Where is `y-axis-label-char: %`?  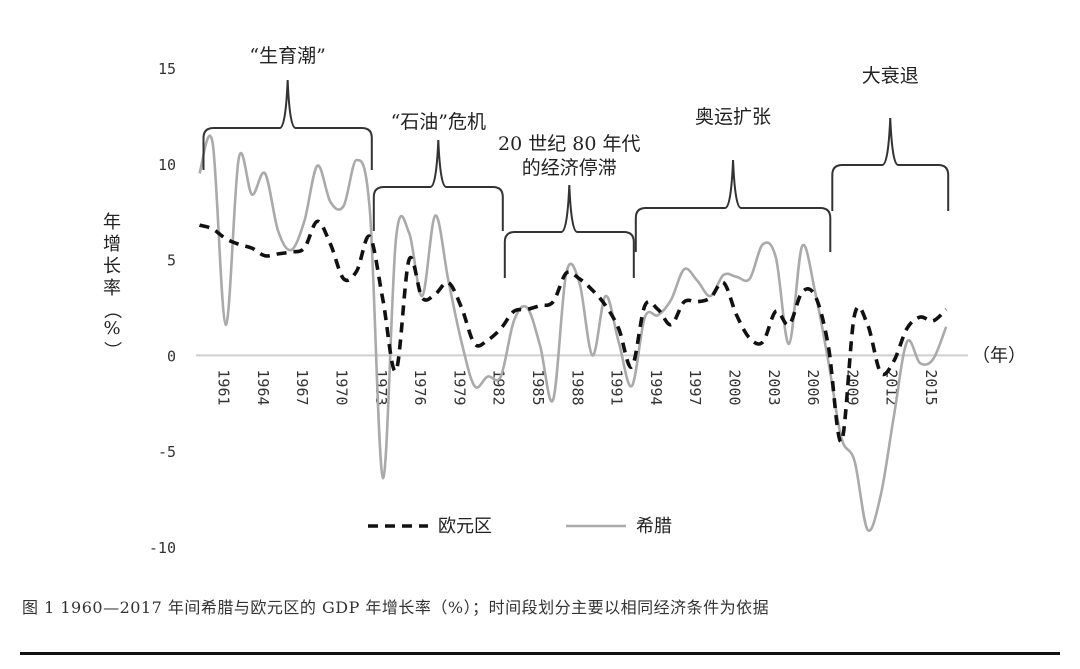
y-axis-label-char: % is located at coordinates (111, 328).